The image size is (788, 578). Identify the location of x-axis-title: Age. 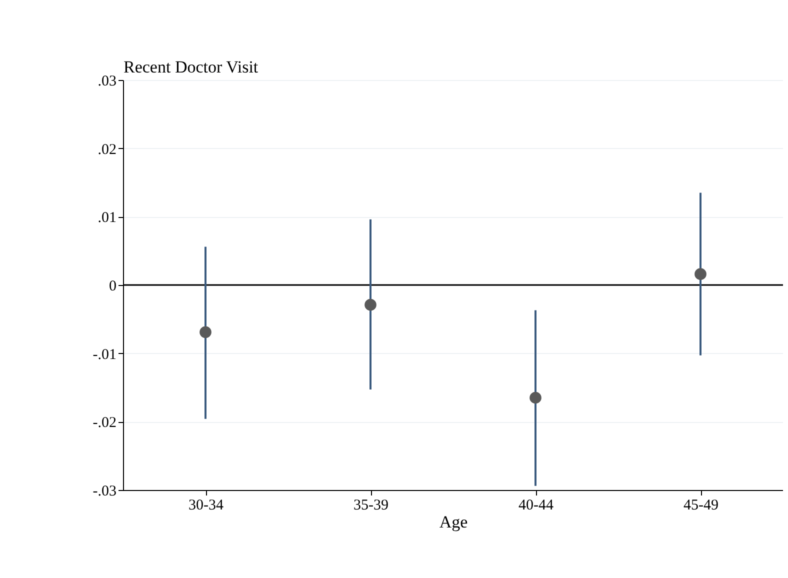
(453, 522).